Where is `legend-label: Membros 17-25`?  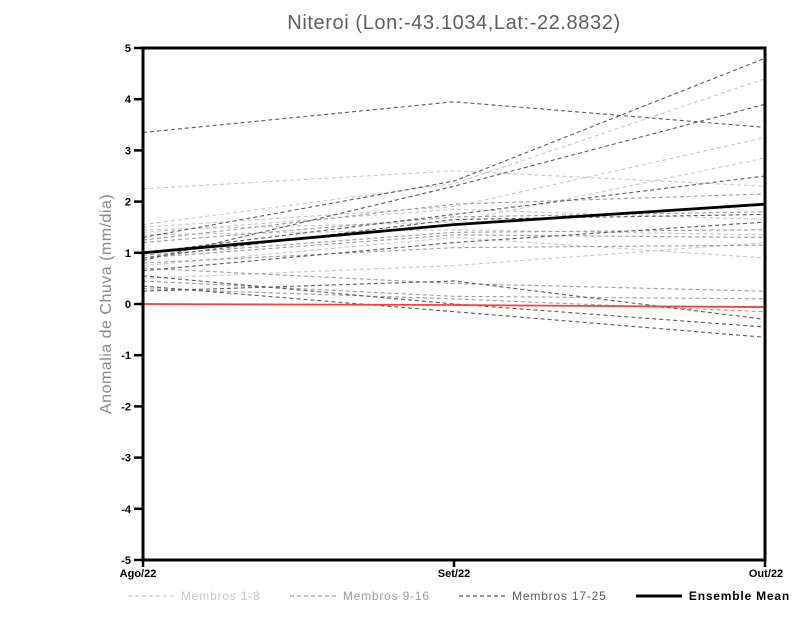
legend-label: Membros 17-25 is located at coordinates (559, 596).